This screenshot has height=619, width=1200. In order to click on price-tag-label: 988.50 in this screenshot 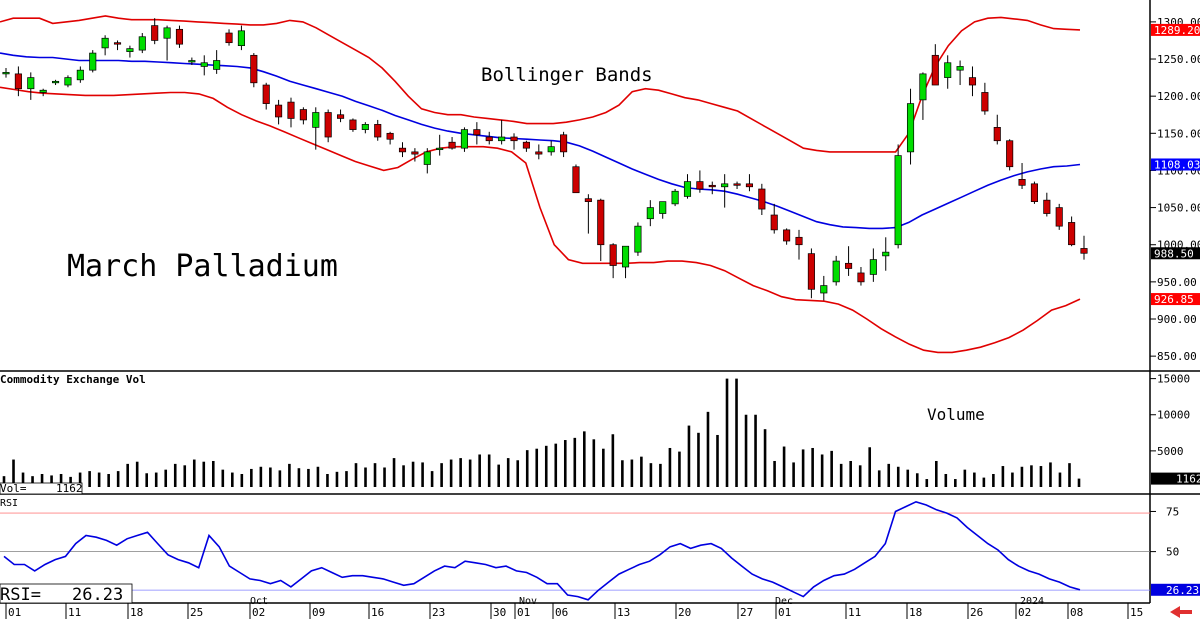, I will do `click(1174, 253)`.